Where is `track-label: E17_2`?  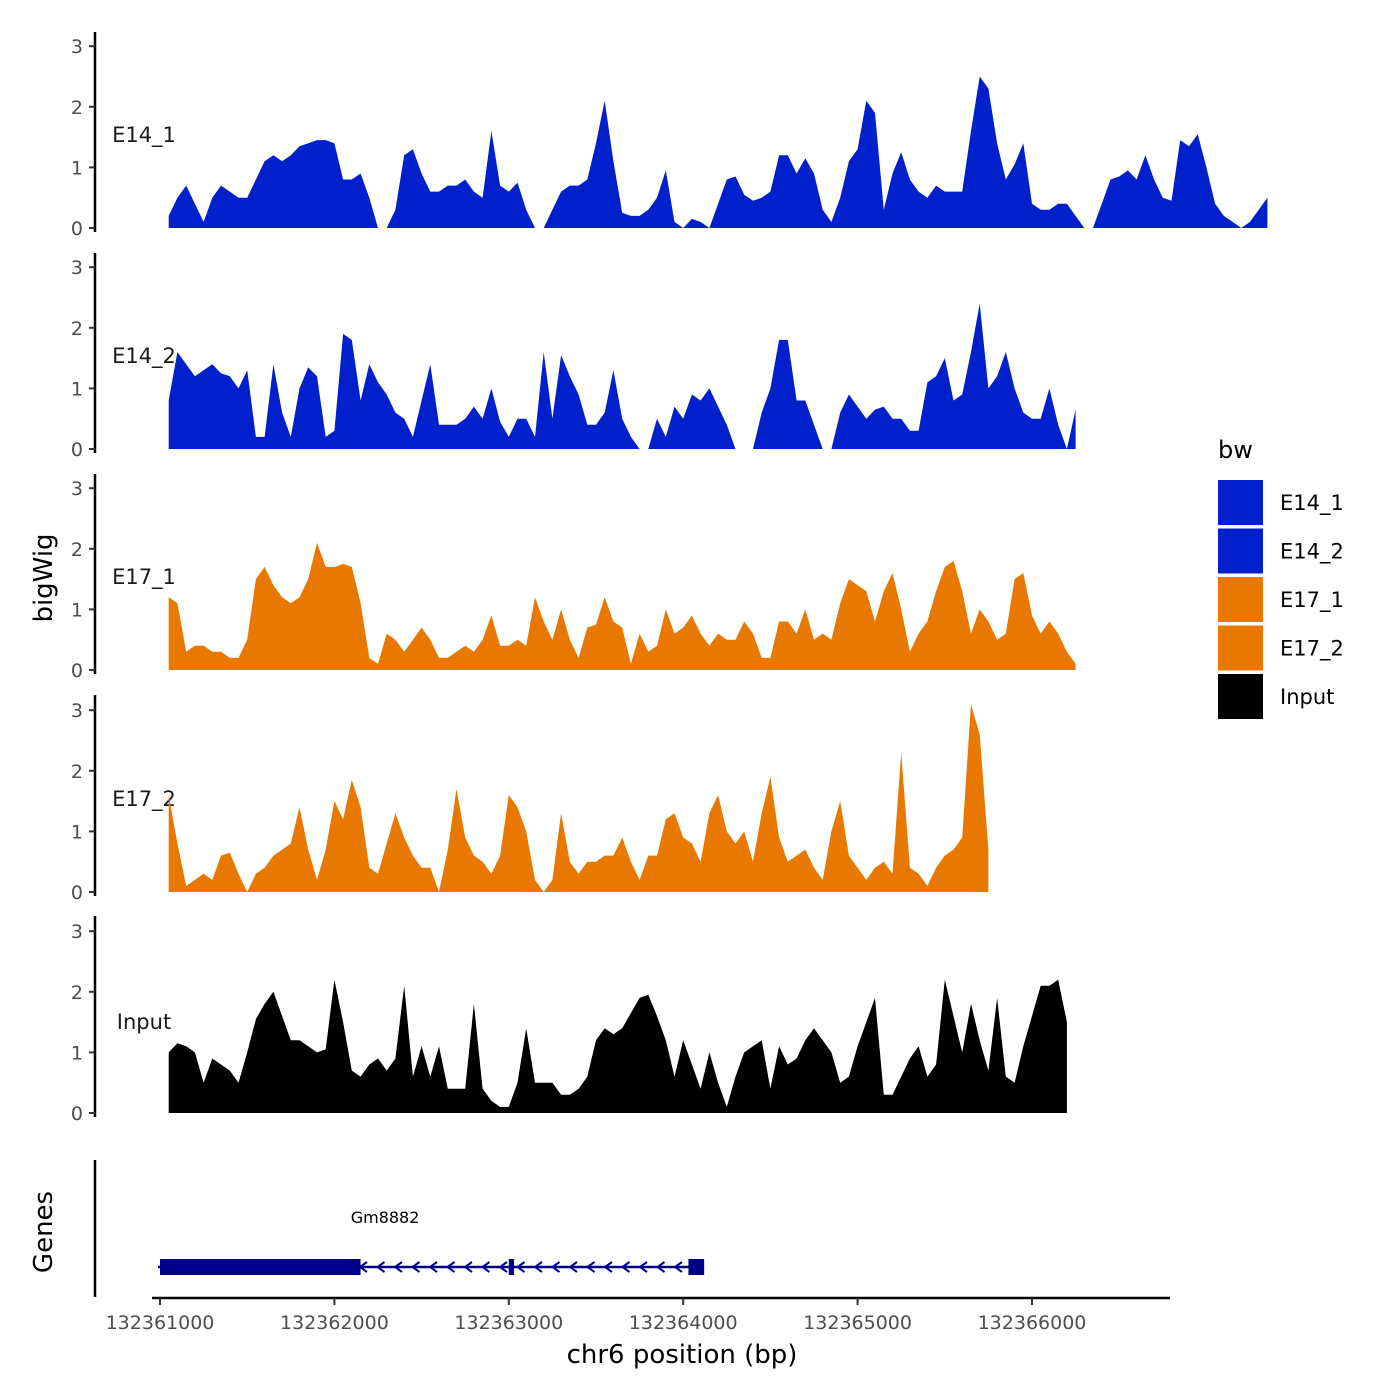
track-label: E17_2 is located at coordinates (144, 799).